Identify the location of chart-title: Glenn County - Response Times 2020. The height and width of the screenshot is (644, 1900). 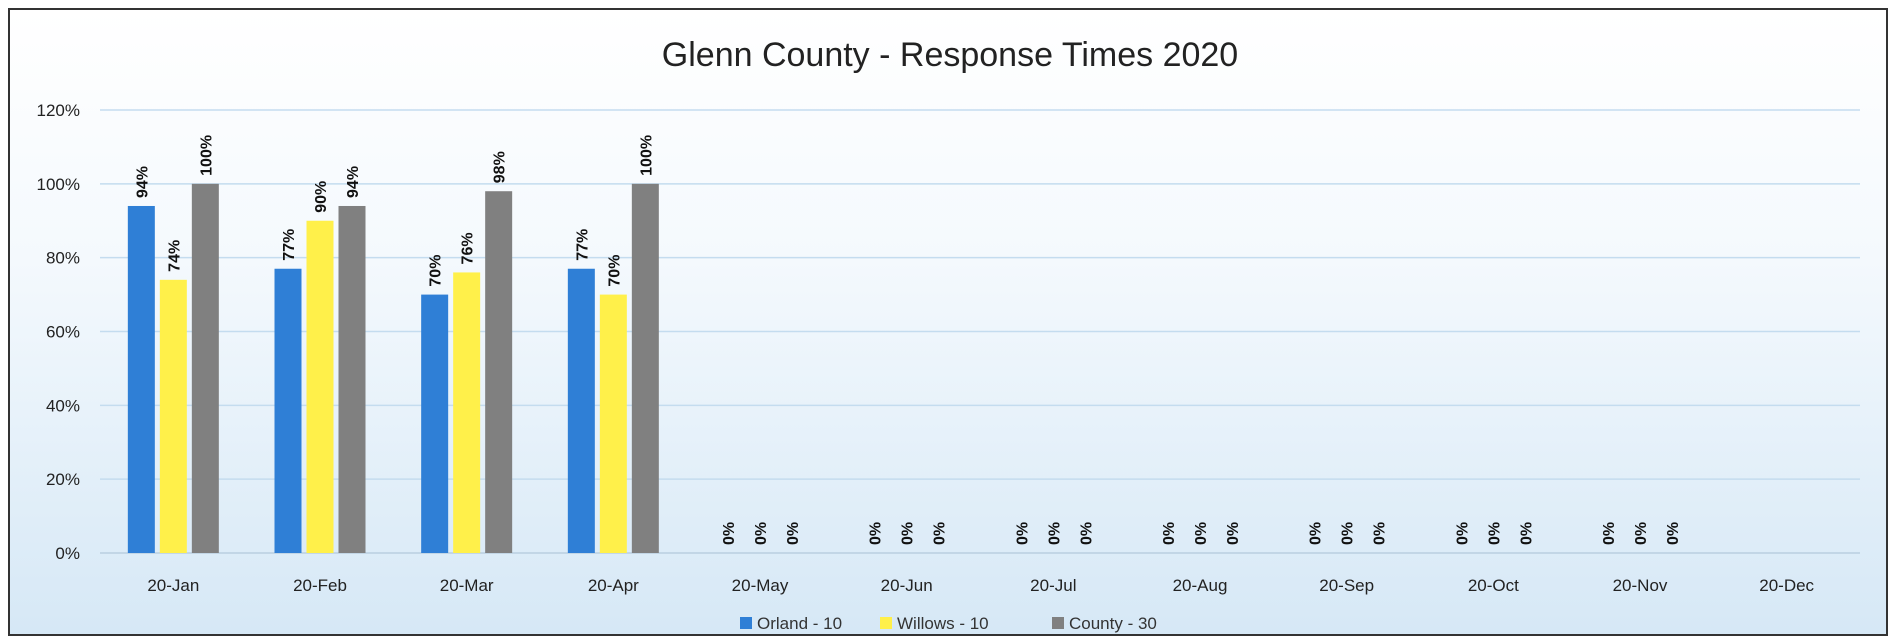
(950, 55).